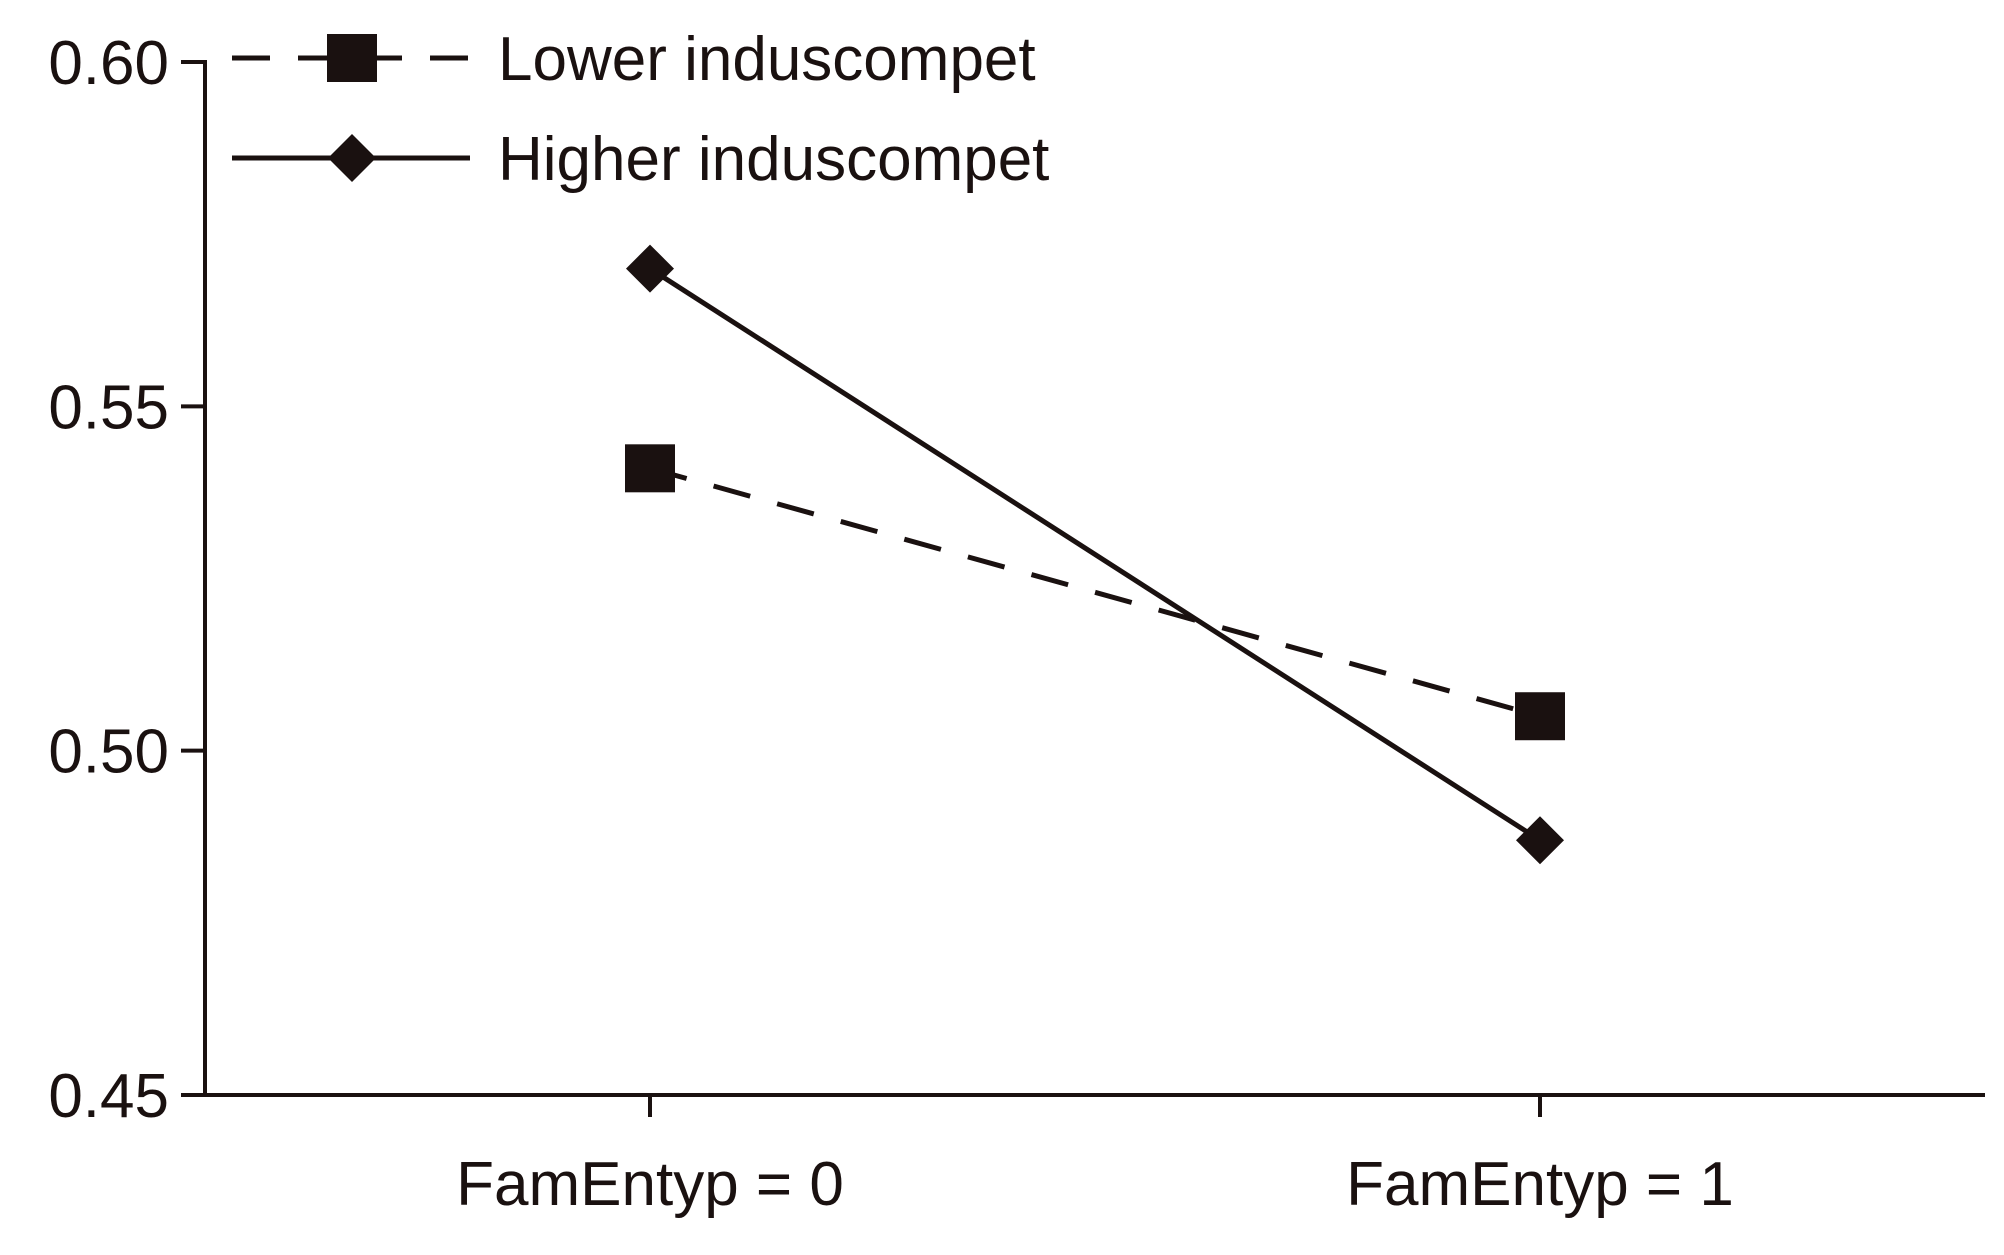 Image resolution: width=2004 pixels, height=1255 pixels. What do you see at coordinates (108, 63) in the screenshot?
I see `y-tick-label: 0.60` at bounding box center [108, 63].